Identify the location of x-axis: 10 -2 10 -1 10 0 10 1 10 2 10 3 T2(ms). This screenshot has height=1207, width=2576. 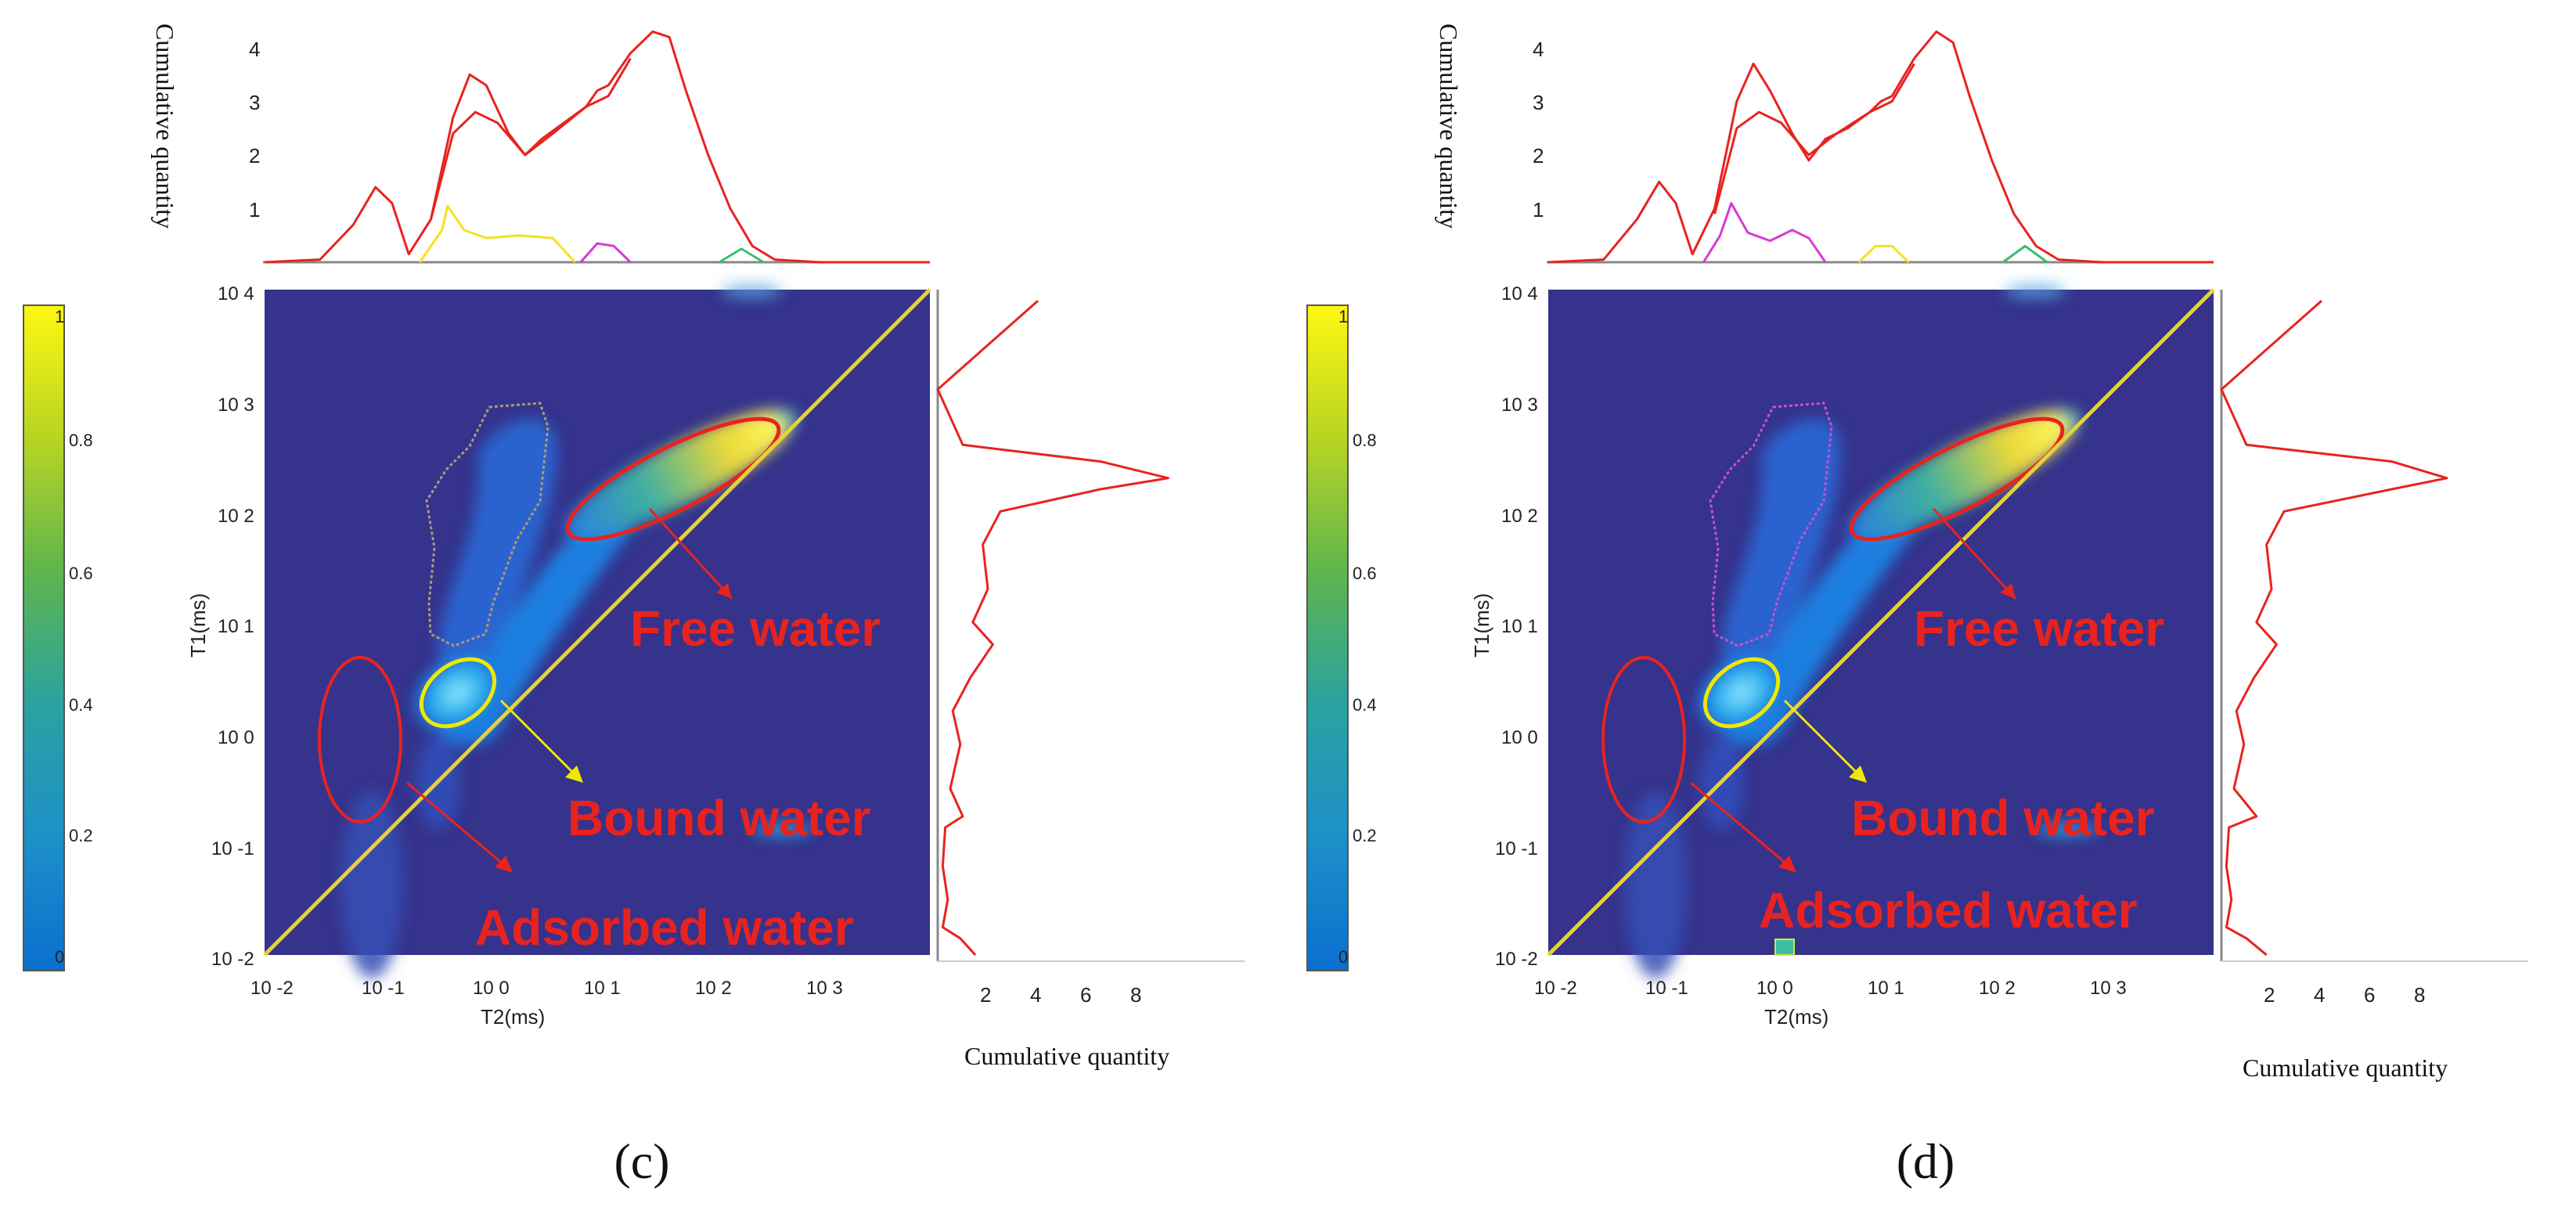
(546, 1003).